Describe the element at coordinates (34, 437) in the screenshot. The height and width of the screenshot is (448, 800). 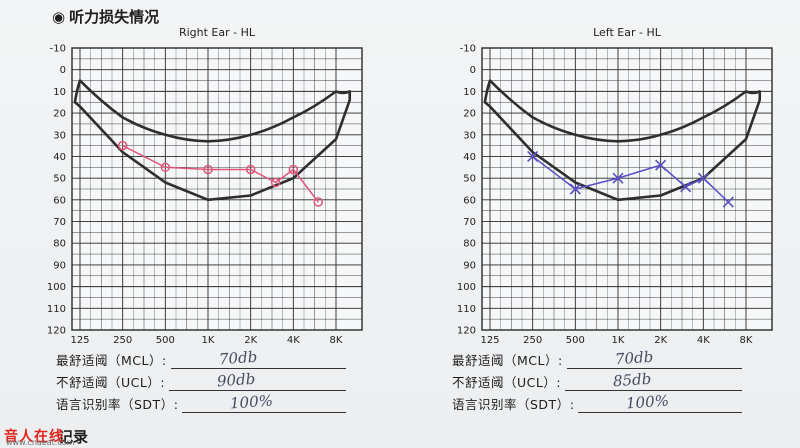
I see `watermark-logo: 音人在线` at that location.